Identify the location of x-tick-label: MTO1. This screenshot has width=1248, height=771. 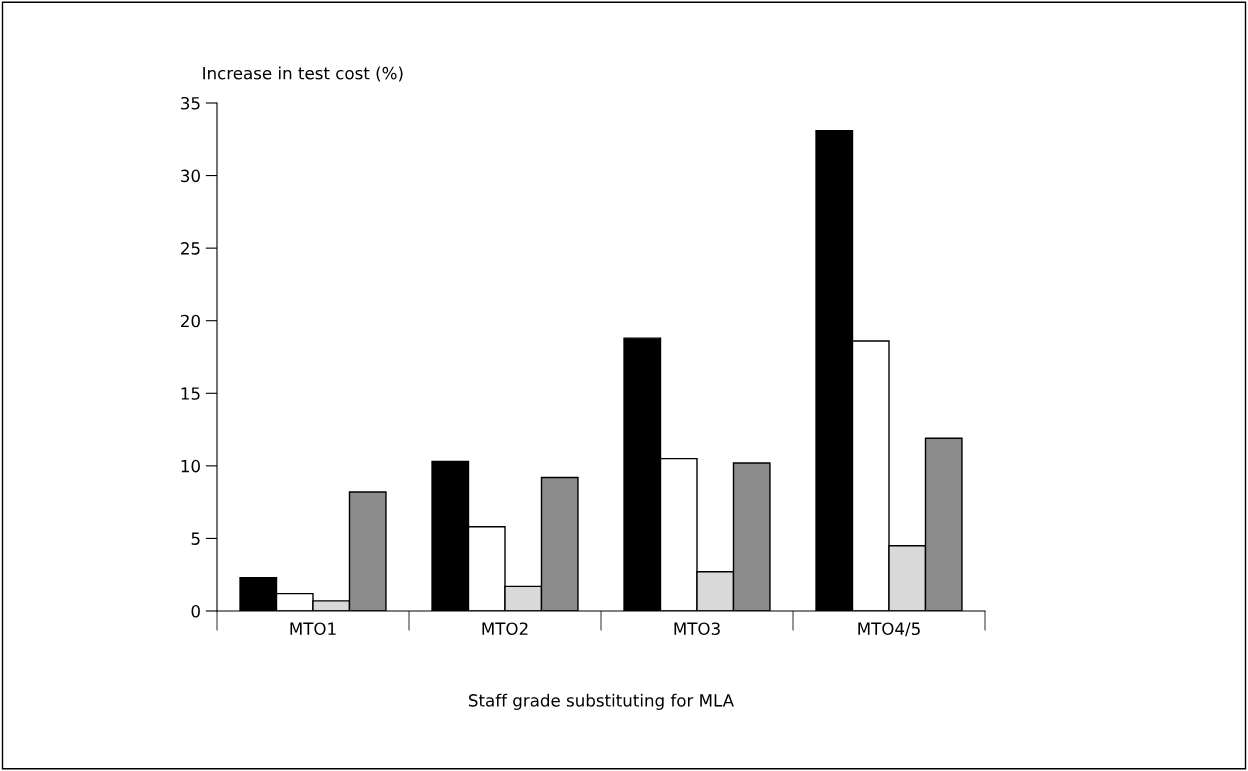
(313, 629).